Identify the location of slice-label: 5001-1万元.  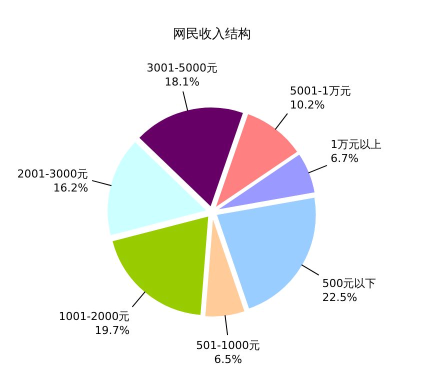
(320, 91).